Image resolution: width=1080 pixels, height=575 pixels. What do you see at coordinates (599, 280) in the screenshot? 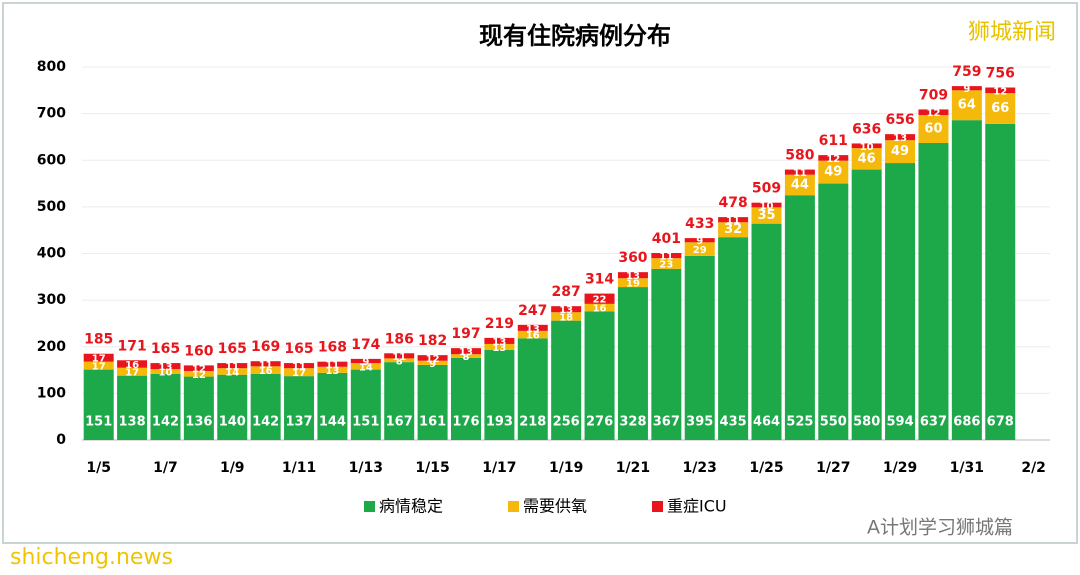
I see `total-label: 314` at bounding box center [599, 280].